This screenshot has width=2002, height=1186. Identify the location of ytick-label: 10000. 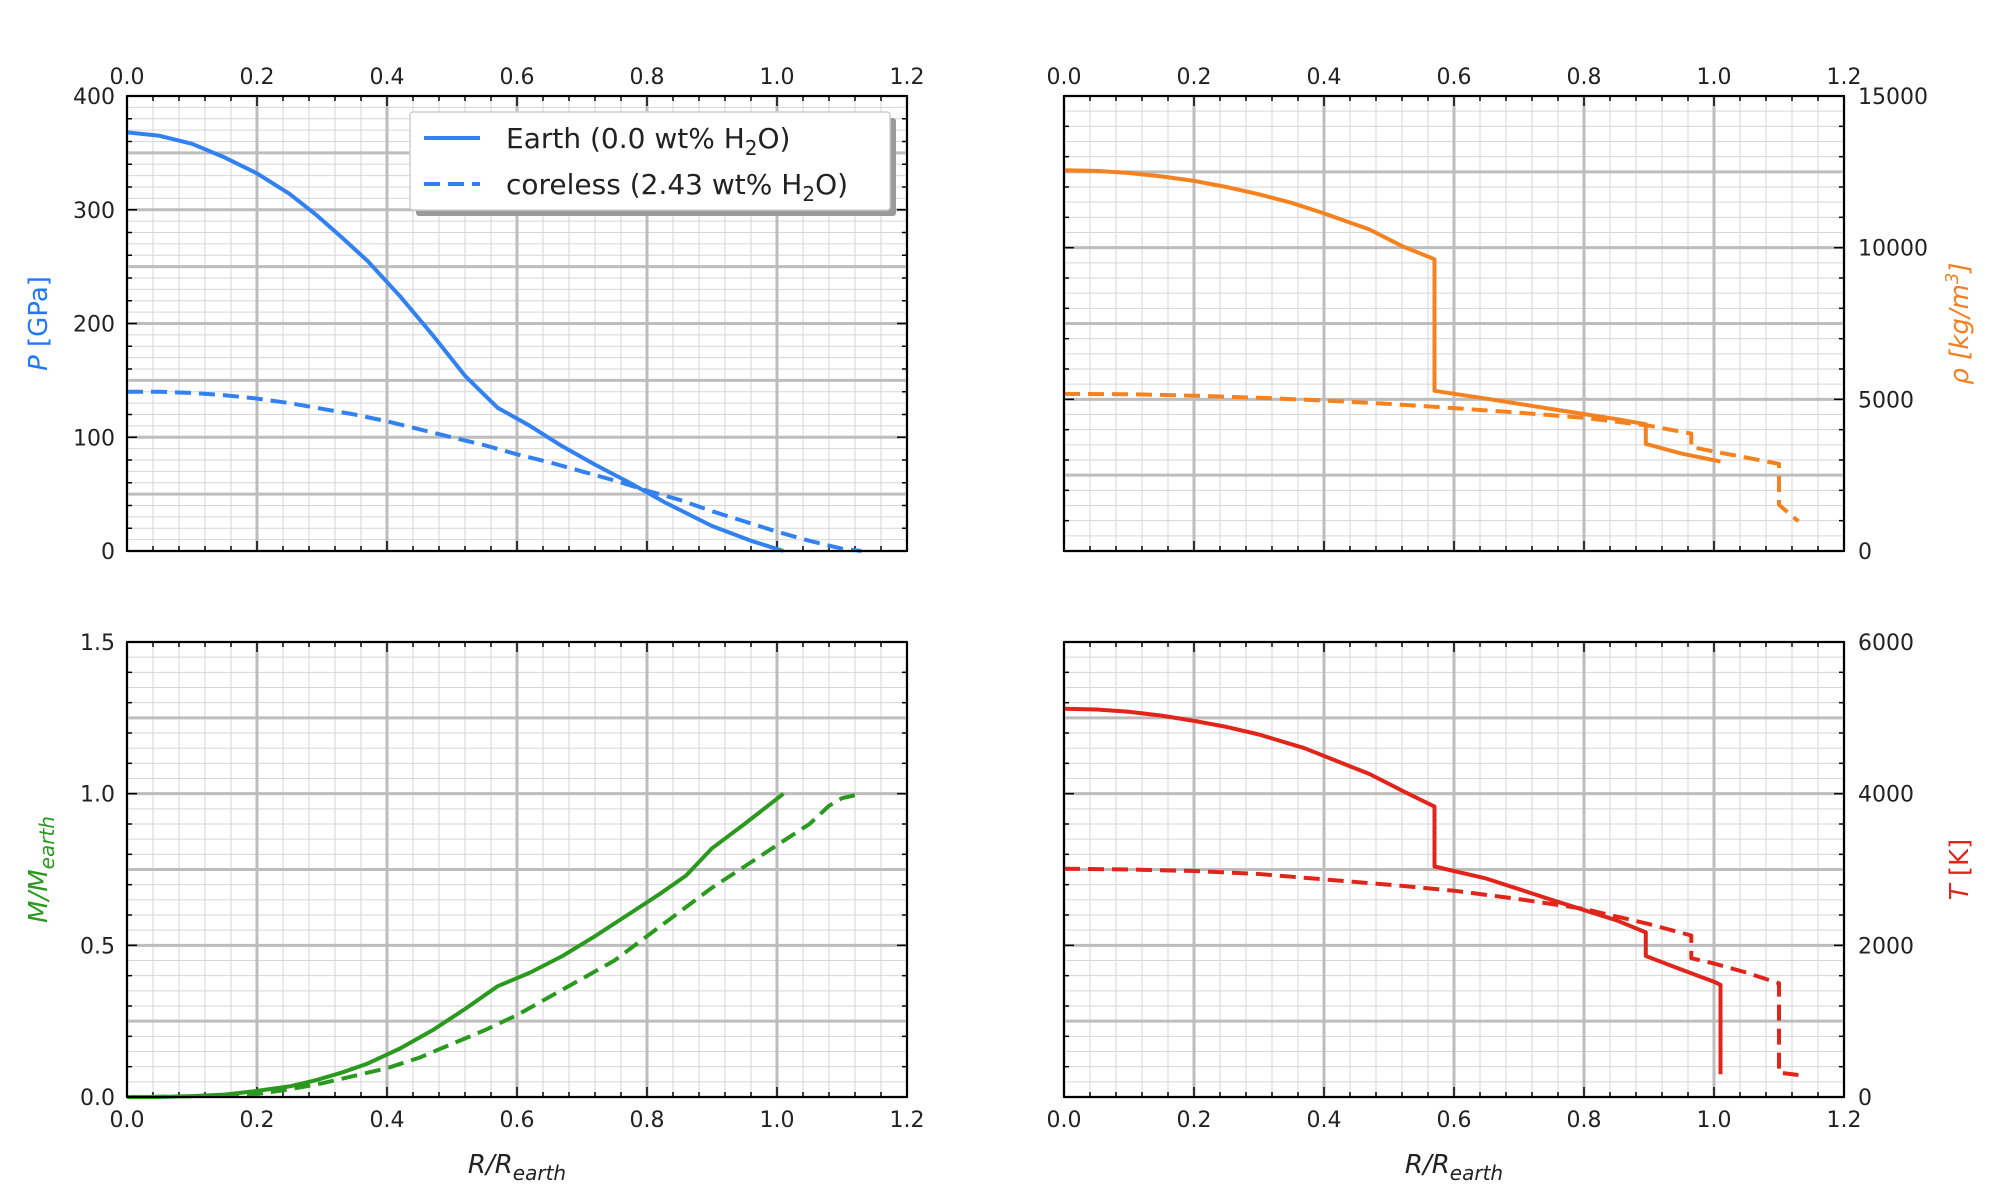
(1893, 249).